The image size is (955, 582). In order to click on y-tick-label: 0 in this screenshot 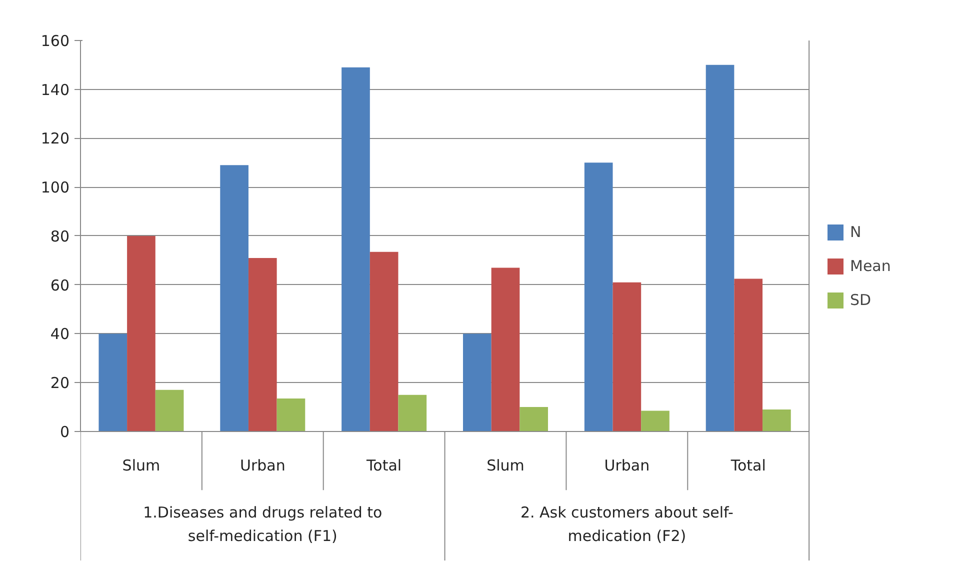, I will do `click(65, 431)`.